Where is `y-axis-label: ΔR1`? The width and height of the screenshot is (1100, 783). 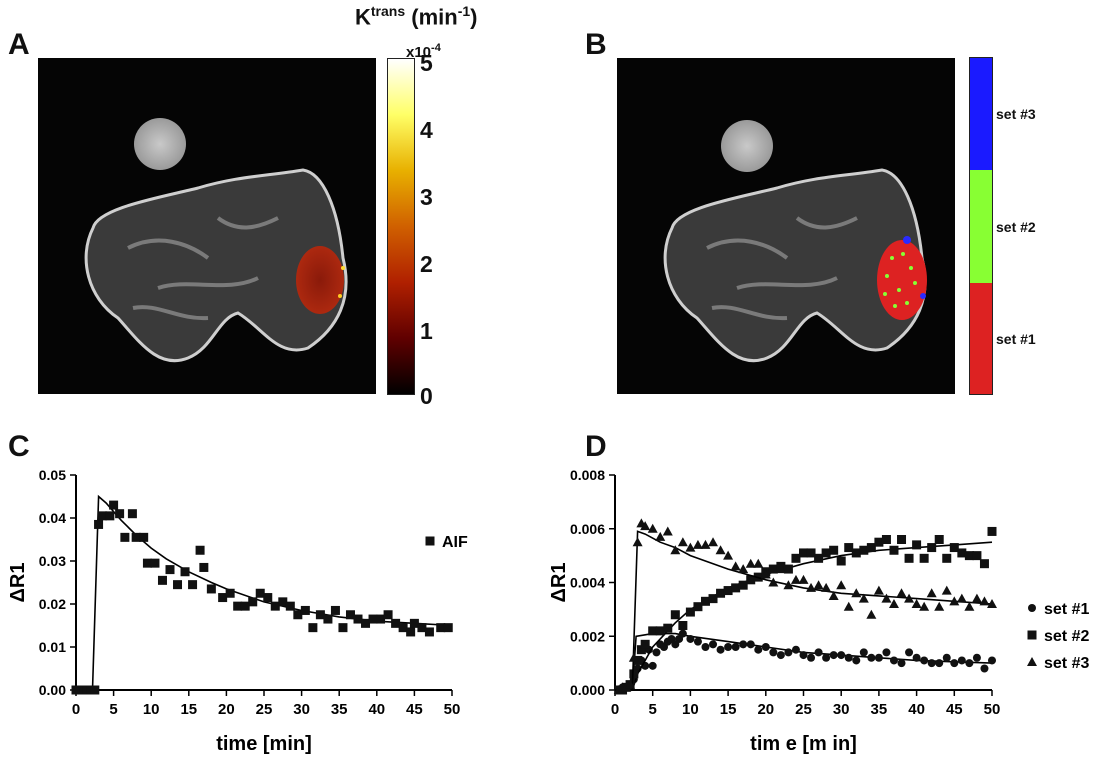 y-axis-label: ΔR1 is located at coordinates (18, 583).